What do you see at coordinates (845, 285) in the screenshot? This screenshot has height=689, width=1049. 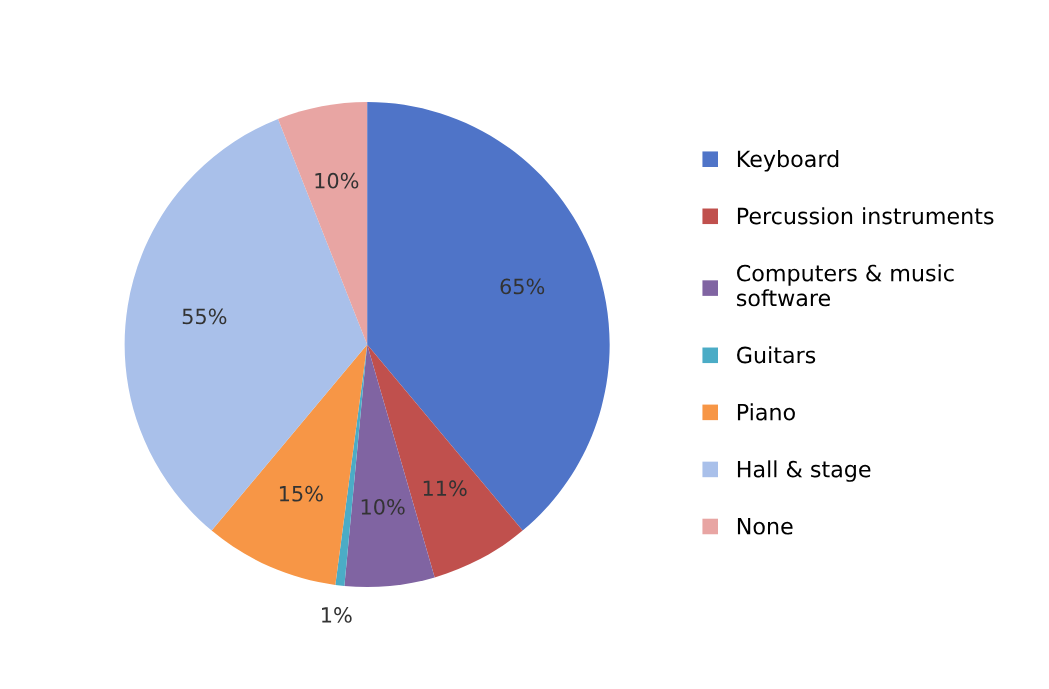 I see `legend-label: Computers & music software` at bounding box center [845, 285].